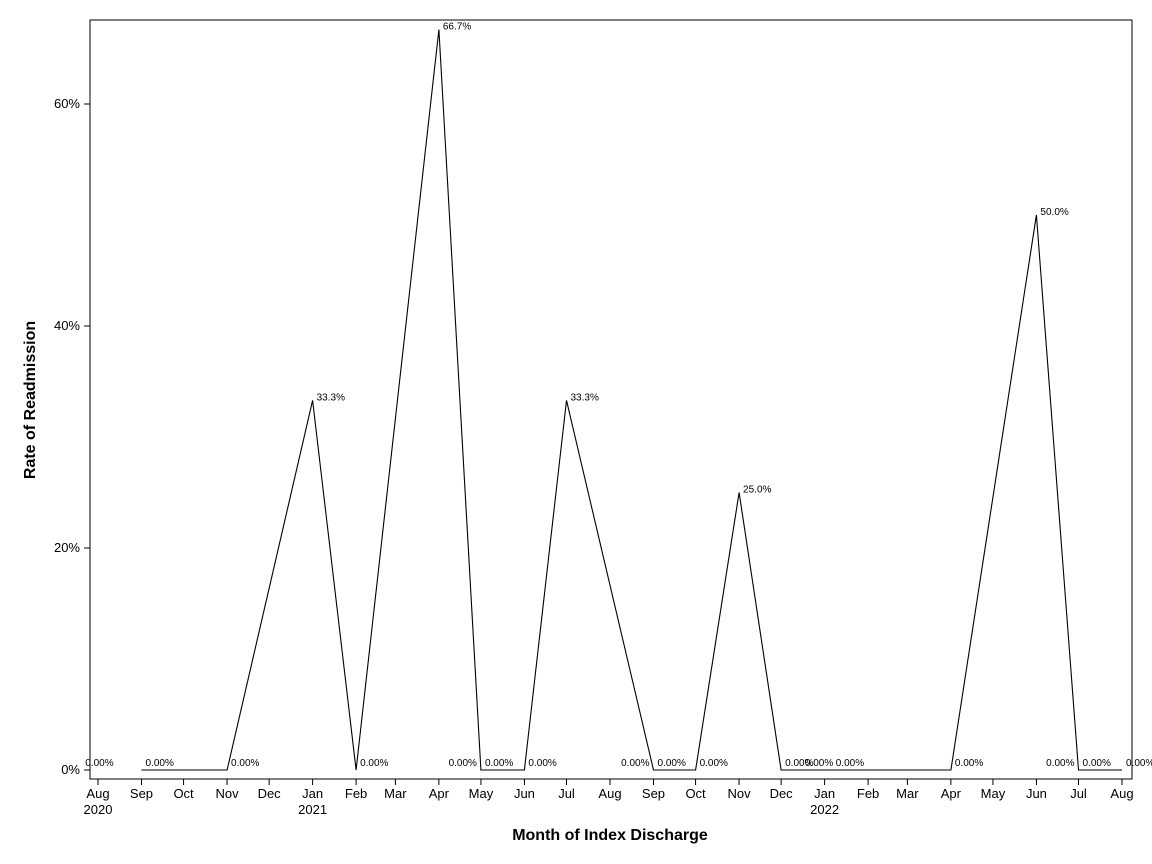 The width and height of the screenshot is (1152, 864). I want to click on x-axis-title: Month of Index Discharge, so click(610, 835).